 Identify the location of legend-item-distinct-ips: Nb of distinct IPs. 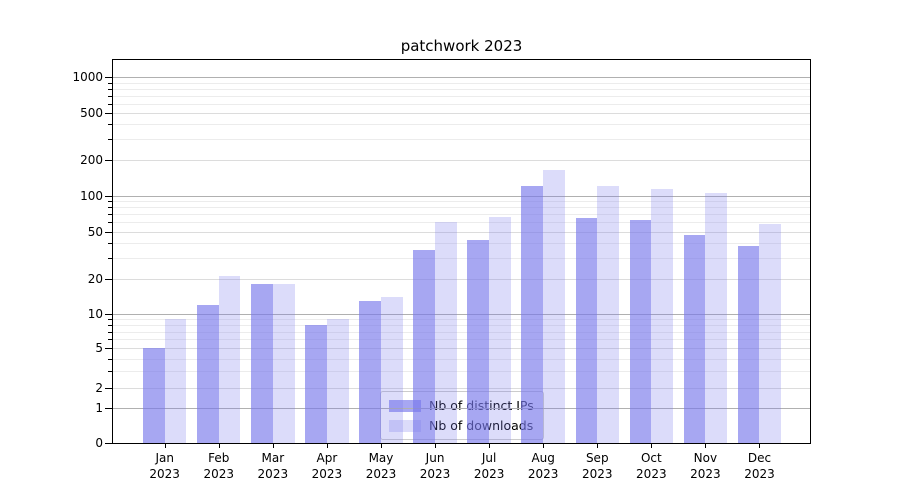
(461, 405).